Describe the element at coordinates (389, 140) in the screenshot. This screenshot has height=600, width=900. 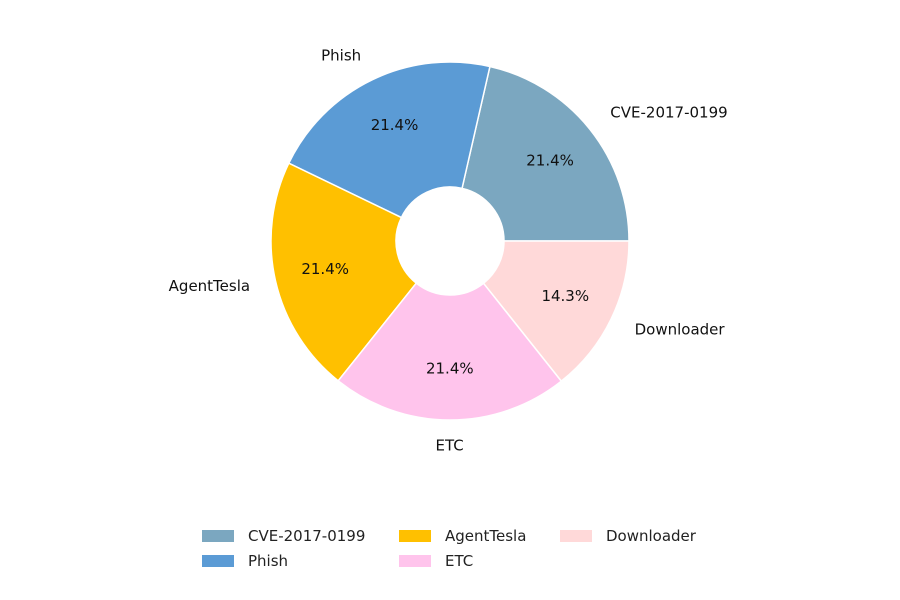
I see `slice-phish` at that location.